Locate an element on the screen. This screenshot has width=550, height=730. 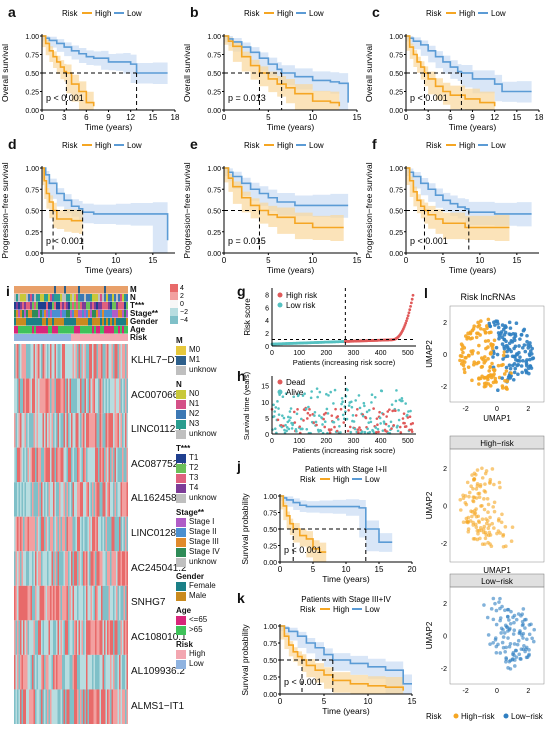
km-legend-high: High is located at coordinates (467, 145).